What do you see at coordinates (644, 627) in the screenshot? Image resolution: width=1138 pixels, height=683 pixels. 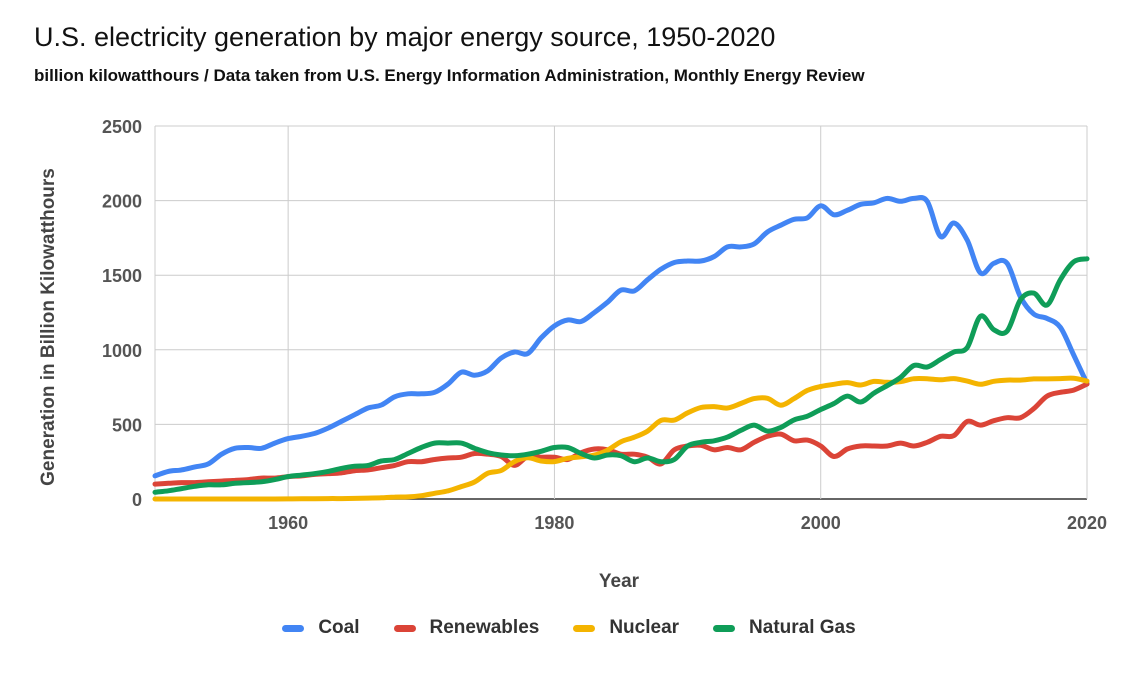 I see `legend-label: Nuclear` at bounding box center [644, 627].